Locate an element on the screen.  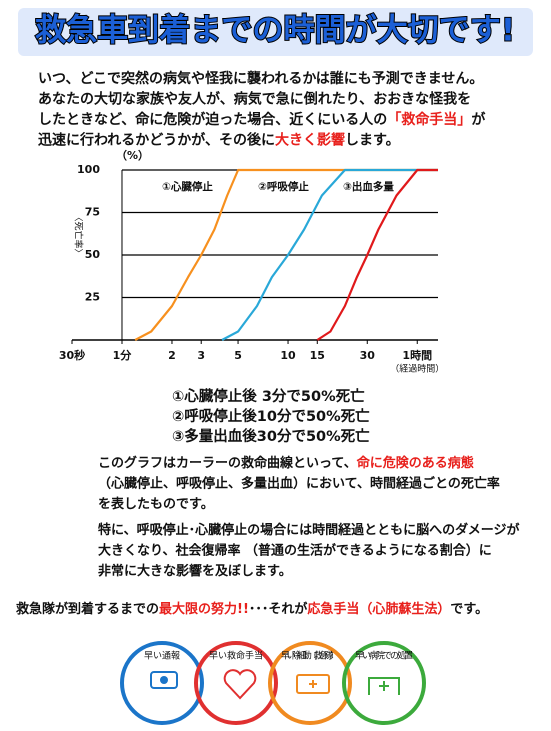
intro-line: したときなど、命に危険が迫った場合、近くにいる人の「救命手当」が is located at coordinates (262, 119).